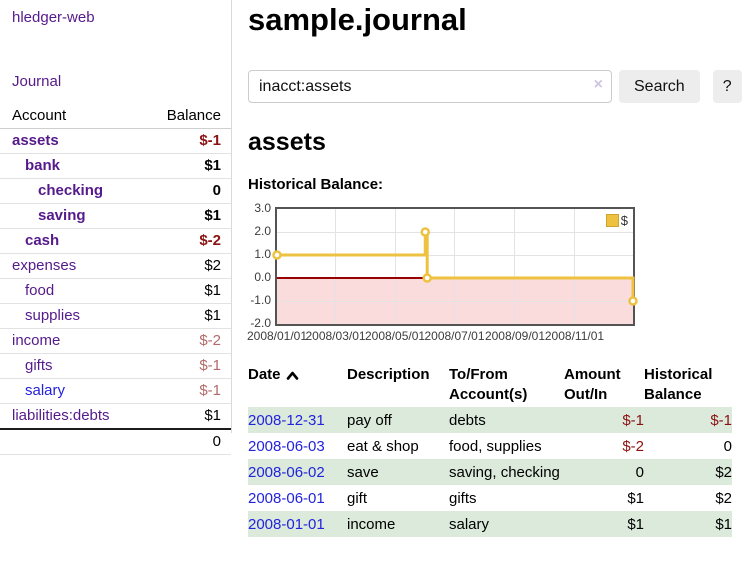 This screenshot has width=742, height=582. What do you see at coordinates (335, 336) in the screenshot?
I see `x-axis-tick-label: 2008/03/01` at bounding box center [335, 336].